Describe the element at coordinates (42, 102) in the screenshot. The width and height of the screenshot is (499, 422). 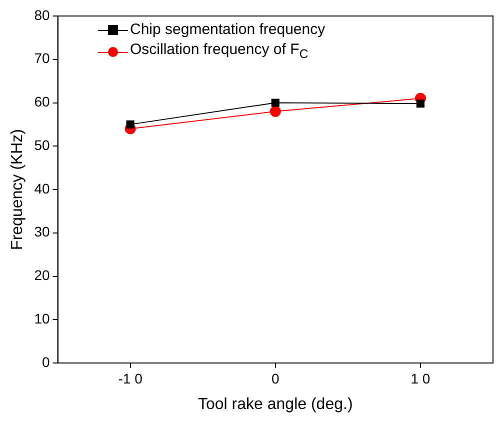
I see `y-tick-label: 60` at that location.